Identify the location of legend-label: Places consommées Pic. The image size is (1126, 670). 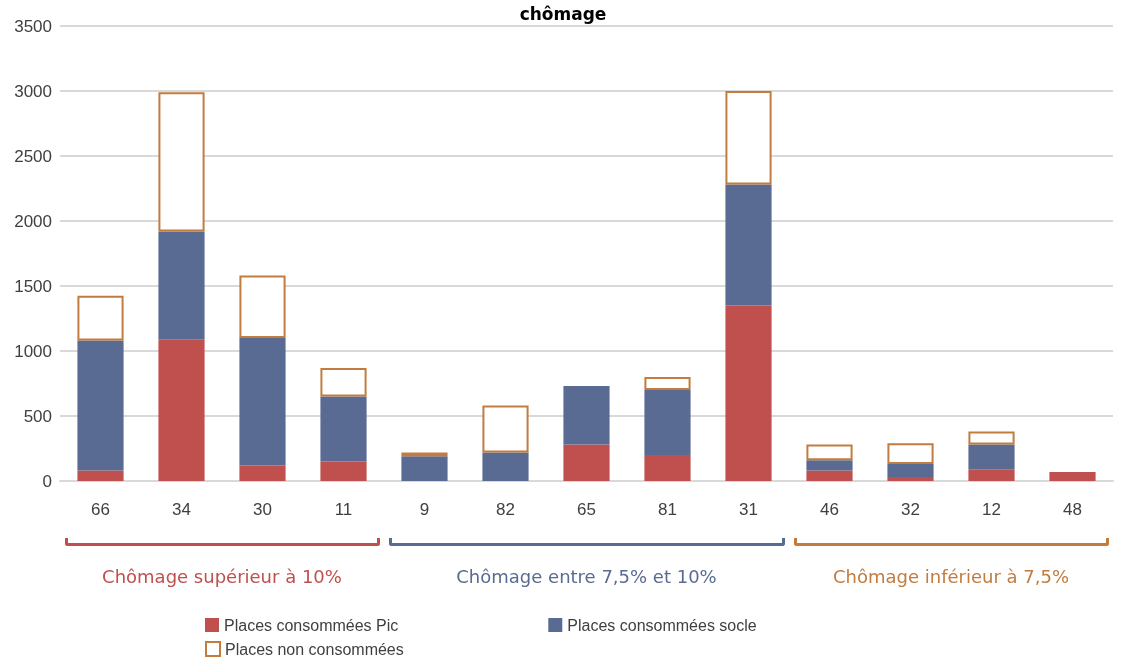
(311, 625).